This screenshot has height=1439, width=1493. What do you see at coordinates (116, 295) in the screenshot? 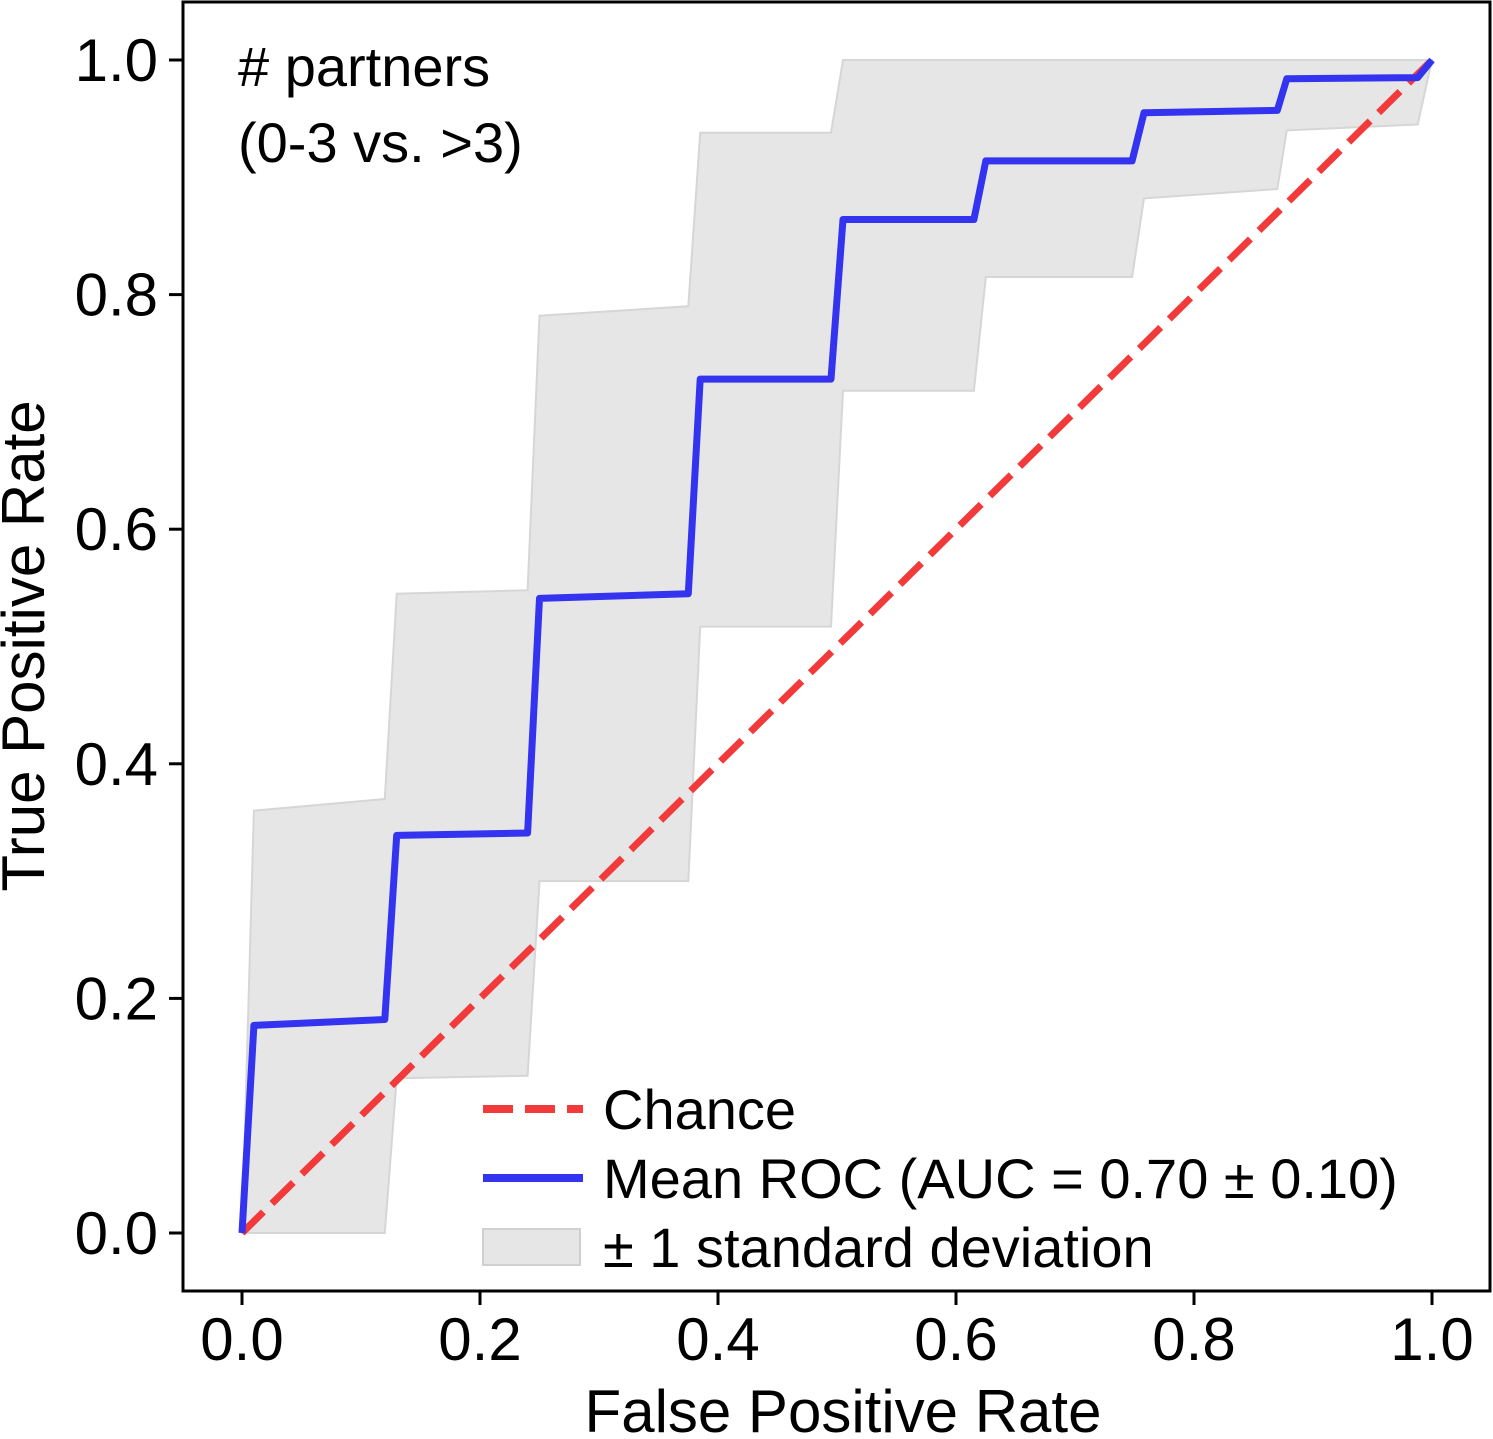
I see `y-tick-label: 0.8` at bounding box center [116, 295].